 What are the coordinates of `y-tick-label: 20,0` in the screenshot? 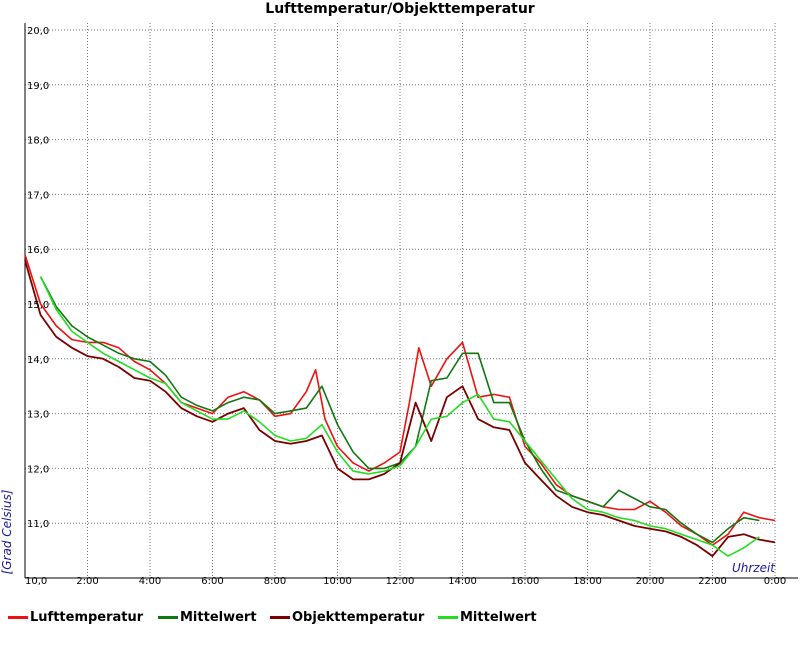 It's located at (38, 31).